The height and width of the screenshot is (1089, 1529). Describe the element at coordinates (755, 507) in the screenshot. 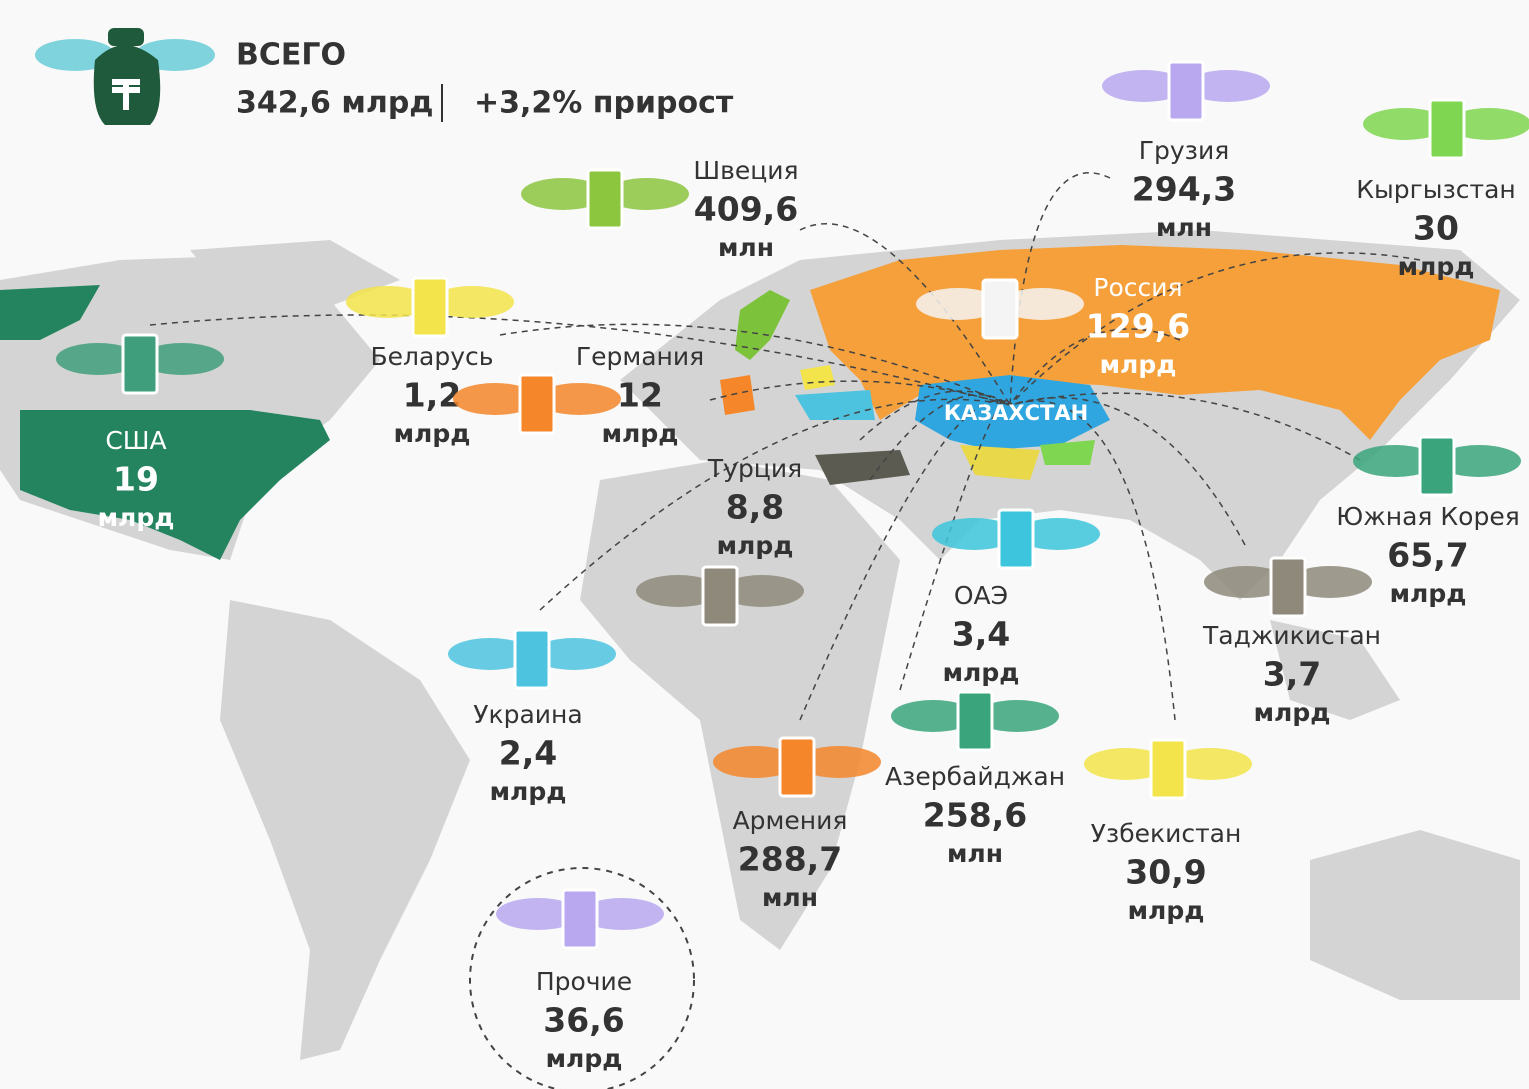

I see `country-amount: 8,8` at that location.